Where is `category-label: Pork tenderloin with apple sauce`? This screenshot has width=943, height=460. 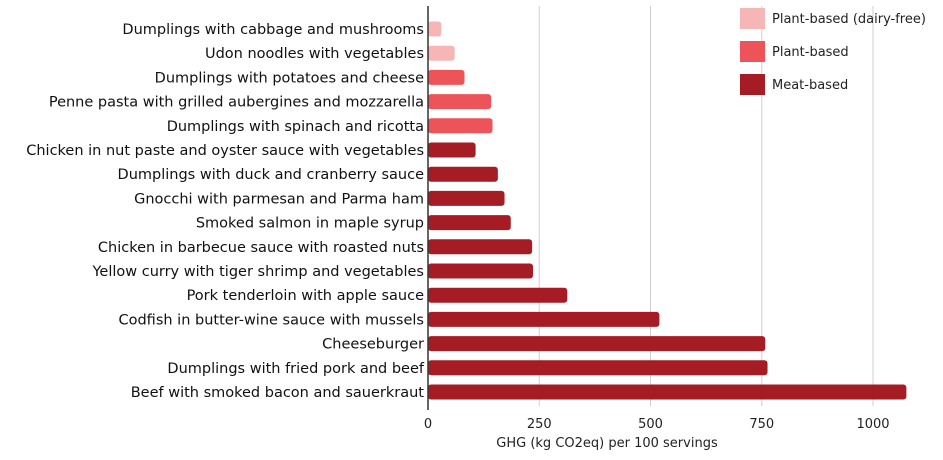
category-label: Pork tenderloin with apple sauce is located at coordinates (306, 296).